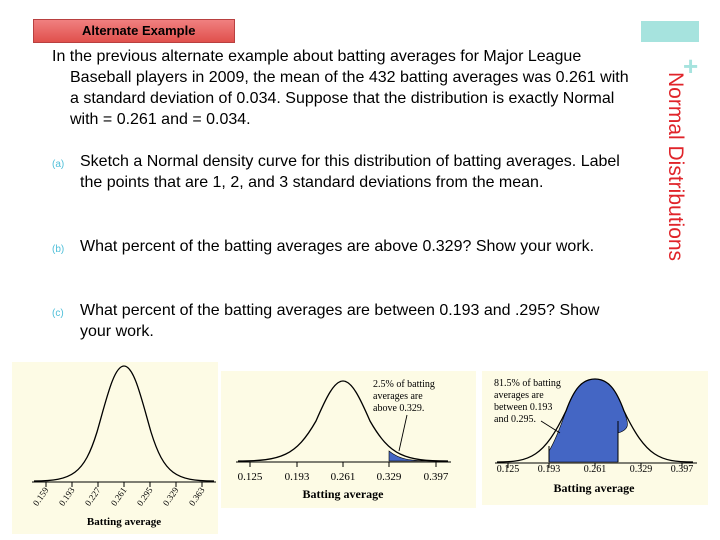 Image resolution: width=720 pixels, height=540 pixels. I want to click on plus-icon: +, so click(691, 66).